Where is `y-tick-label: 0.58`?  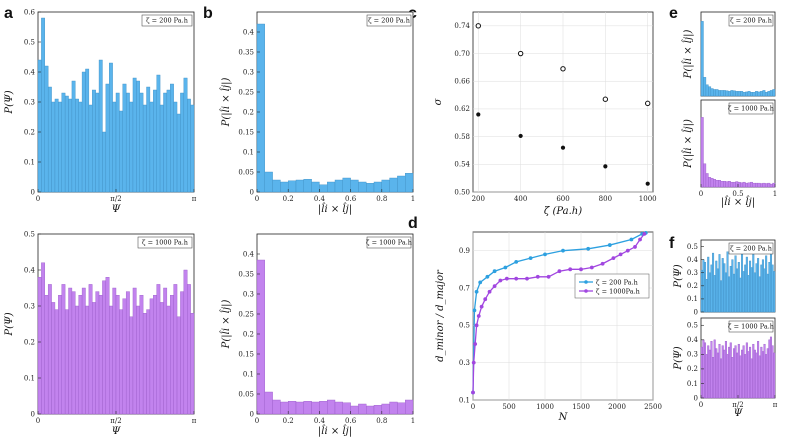 y-tick-label: 0.58 is located at coordinates (462, 137).